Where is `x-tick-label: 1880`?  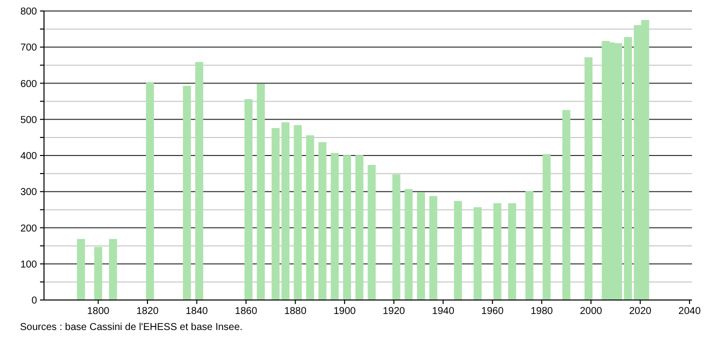
x-tick-label: 1880 is located at coordinates (295, 311).